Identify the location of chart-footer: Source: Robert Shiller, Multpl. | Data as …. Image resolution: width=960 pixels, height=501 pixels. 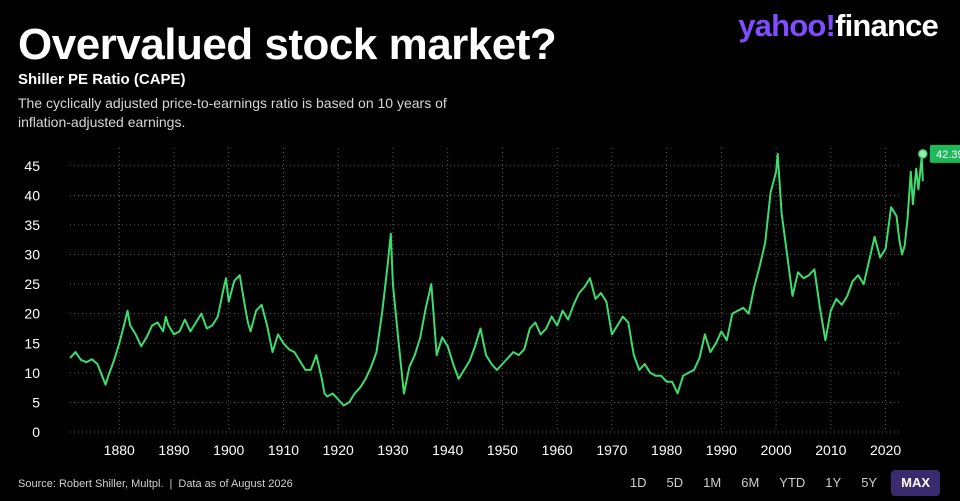
(155, 484).